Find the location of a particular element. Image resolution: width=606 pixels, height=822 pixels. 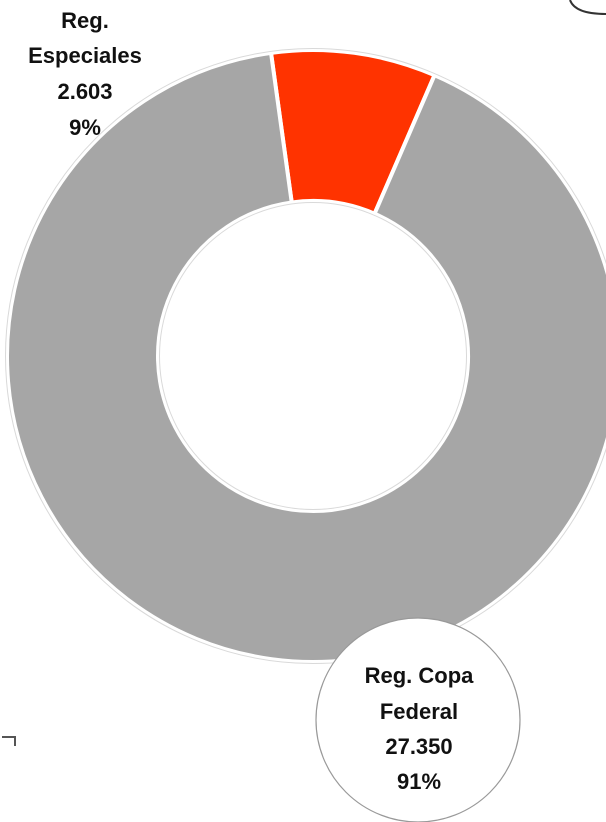

slice-percent: 9% is located at coordinates (85, 127).